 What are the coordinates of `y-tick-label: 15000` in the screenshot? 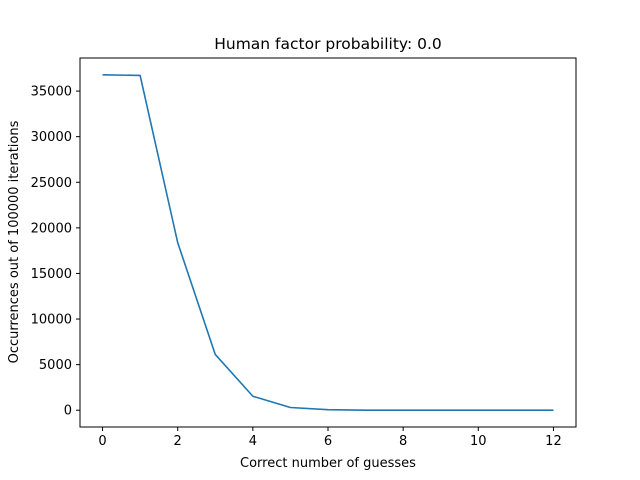 It's located at (51, 274).